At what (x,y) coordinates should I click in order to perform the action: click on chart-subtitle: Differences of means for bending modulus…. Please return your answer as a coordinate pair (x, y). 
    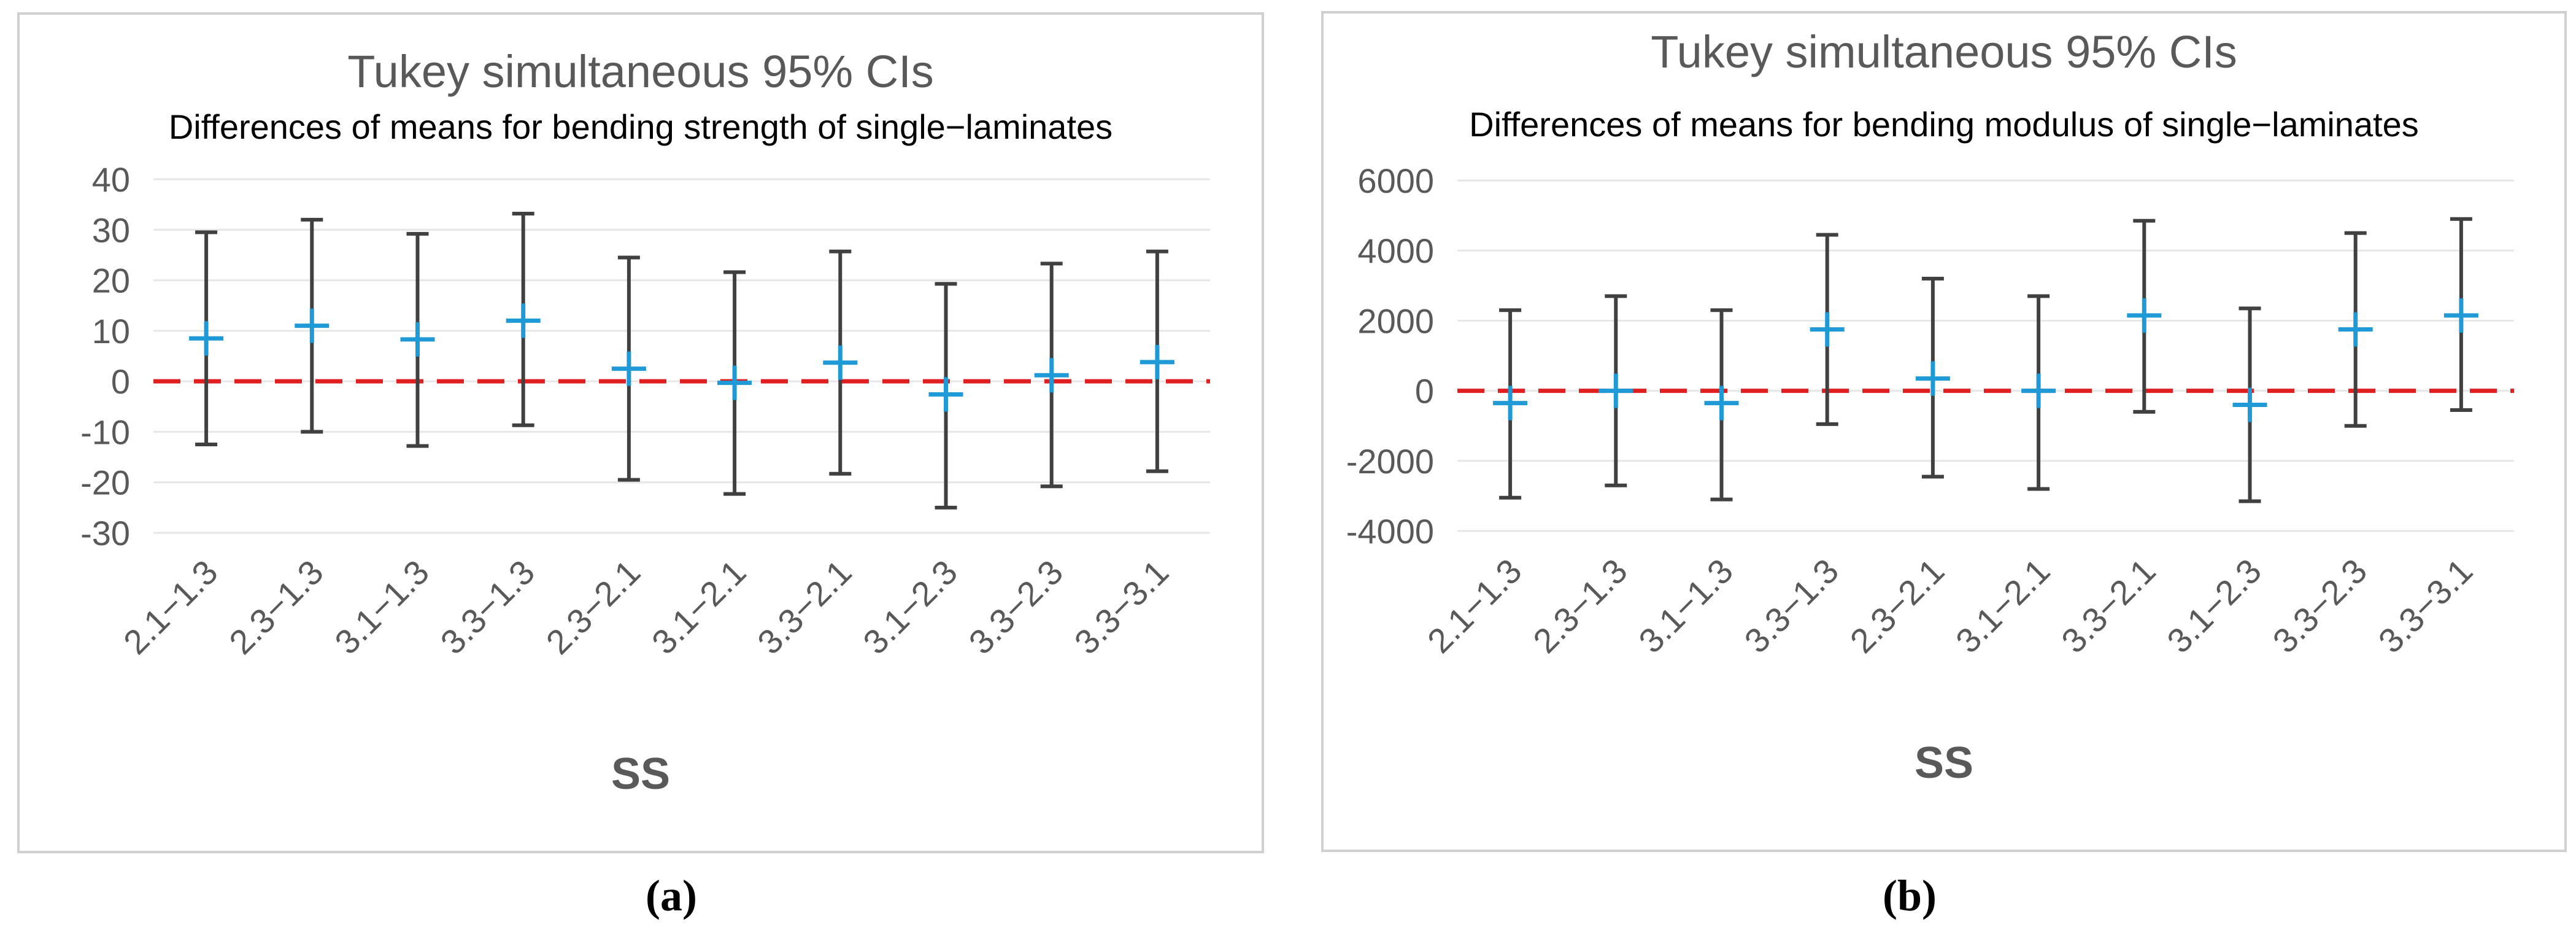
    Looking at the image, I should click on (1944, 124).